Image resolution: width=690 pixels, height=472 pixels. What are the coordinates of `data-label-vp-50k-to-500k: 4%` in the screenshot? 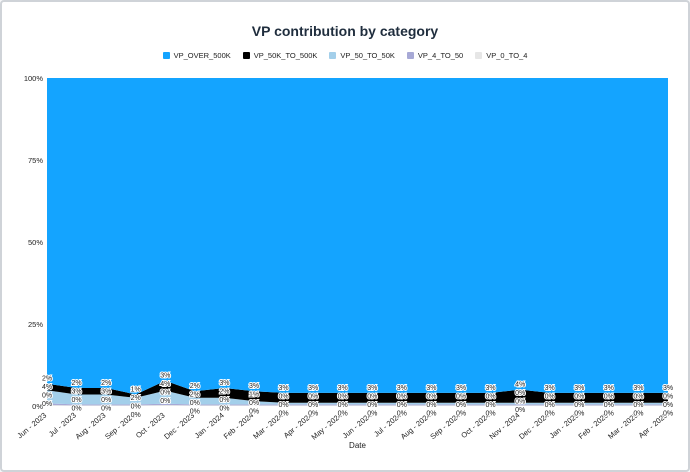 It's located at (520, 385).